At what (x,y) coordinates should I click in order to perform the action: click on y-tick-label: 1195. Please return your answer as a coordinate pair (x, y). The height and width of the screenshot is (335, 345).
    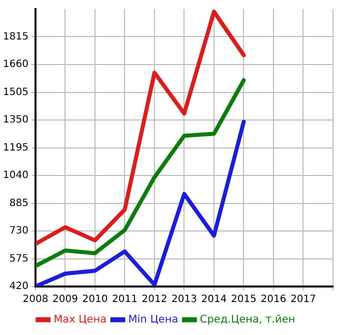
    Looking at the image, I should click on (15, 148).